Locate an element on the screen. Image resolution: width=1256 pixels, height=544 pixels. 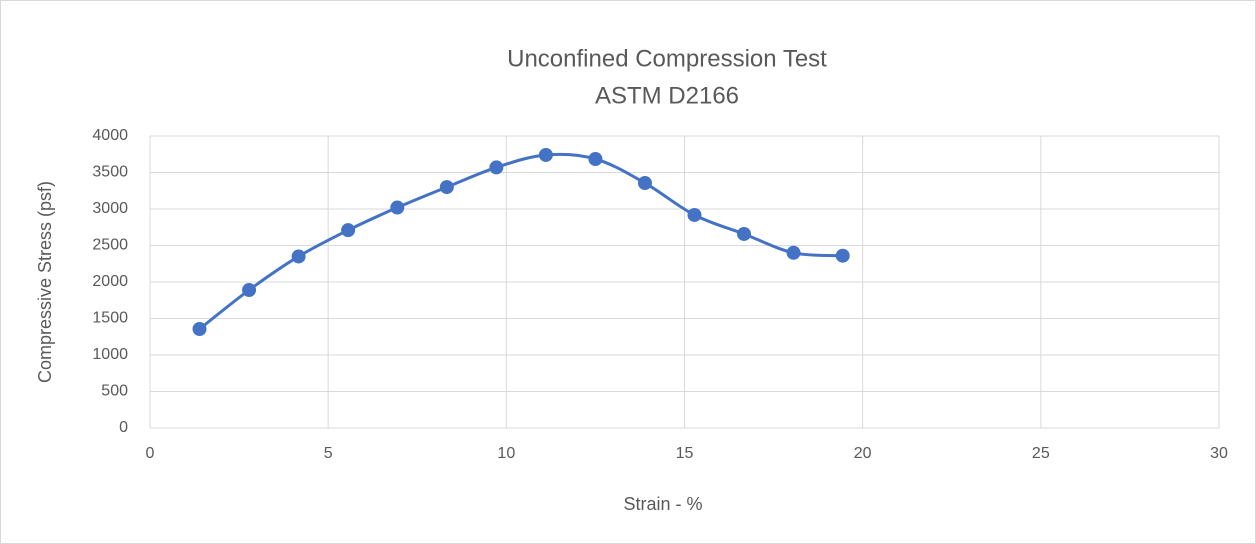
y-tick-label: 4000 is located at coordinates (110, 135).